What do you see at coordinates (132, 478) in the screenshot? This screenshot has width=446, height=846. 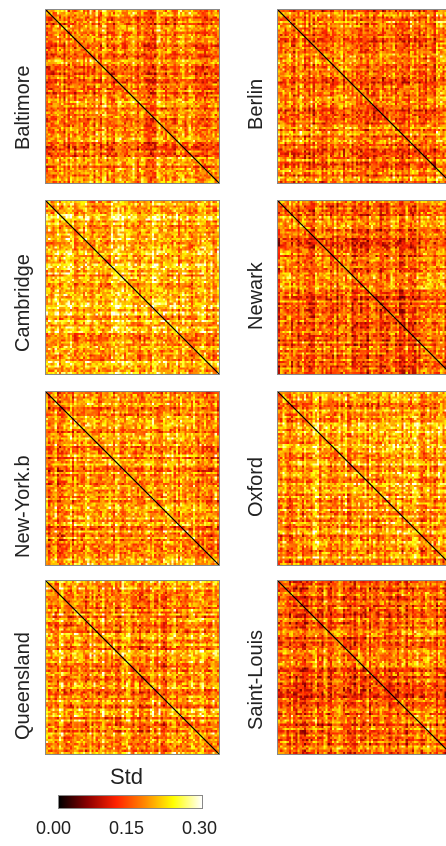 I see `heatmap-new-york-b` at bounding box center [132, 478].